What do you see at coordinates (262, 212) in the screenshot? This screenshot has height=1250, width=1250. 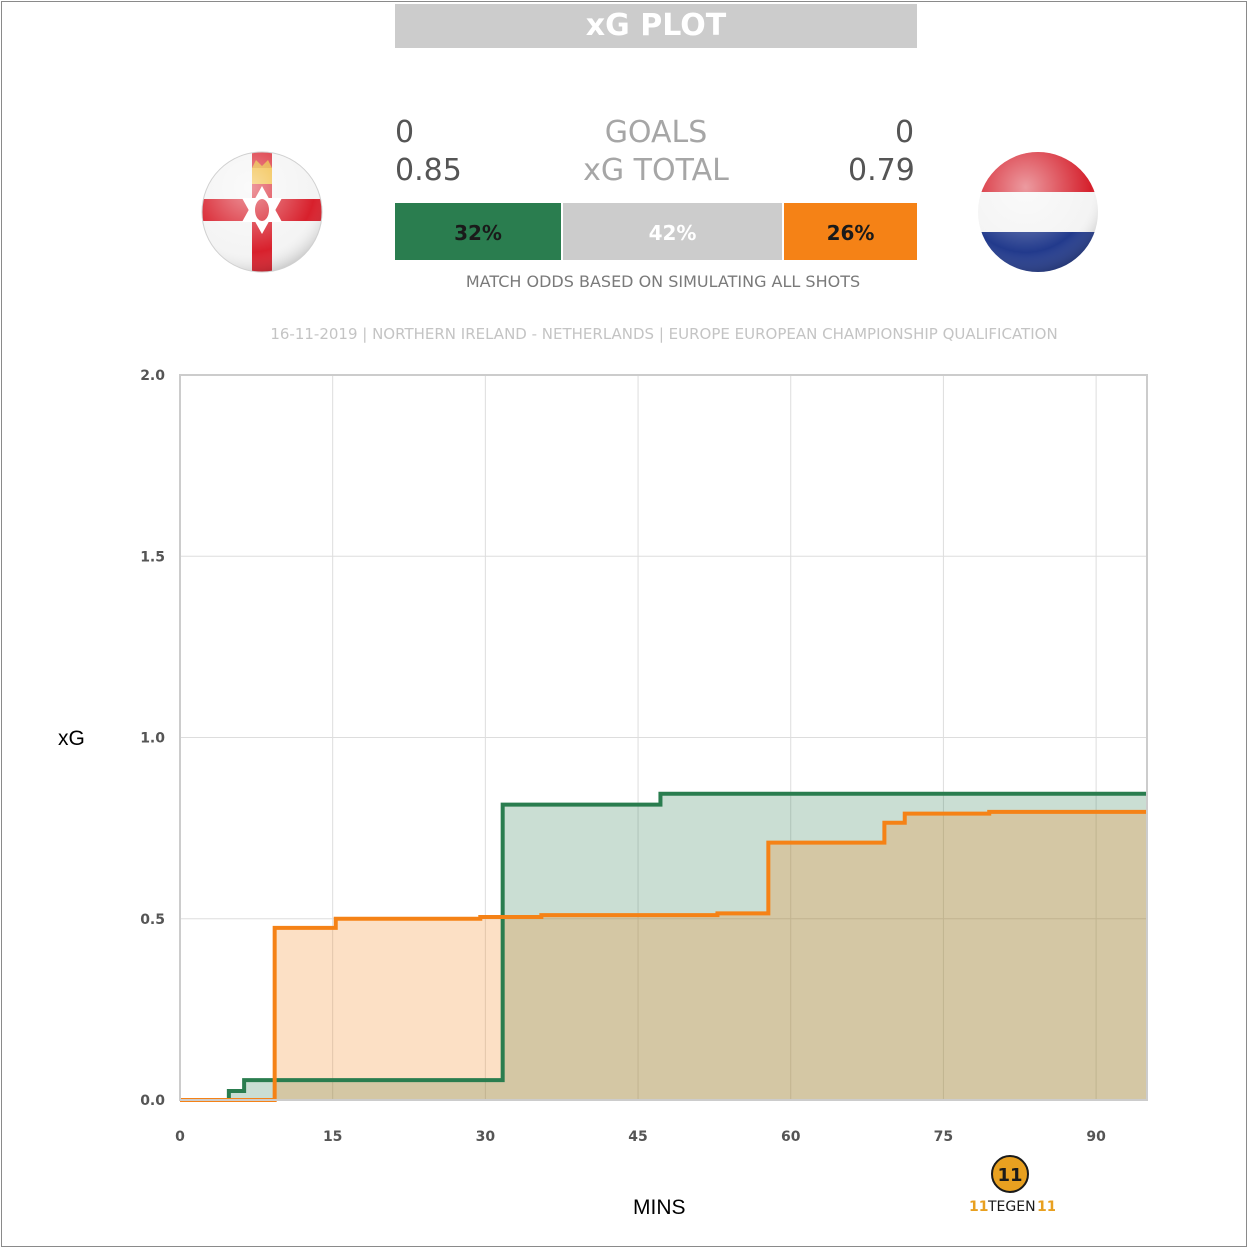 I see `northern-ireland-flag-icon` at bounding box center [262, 212].